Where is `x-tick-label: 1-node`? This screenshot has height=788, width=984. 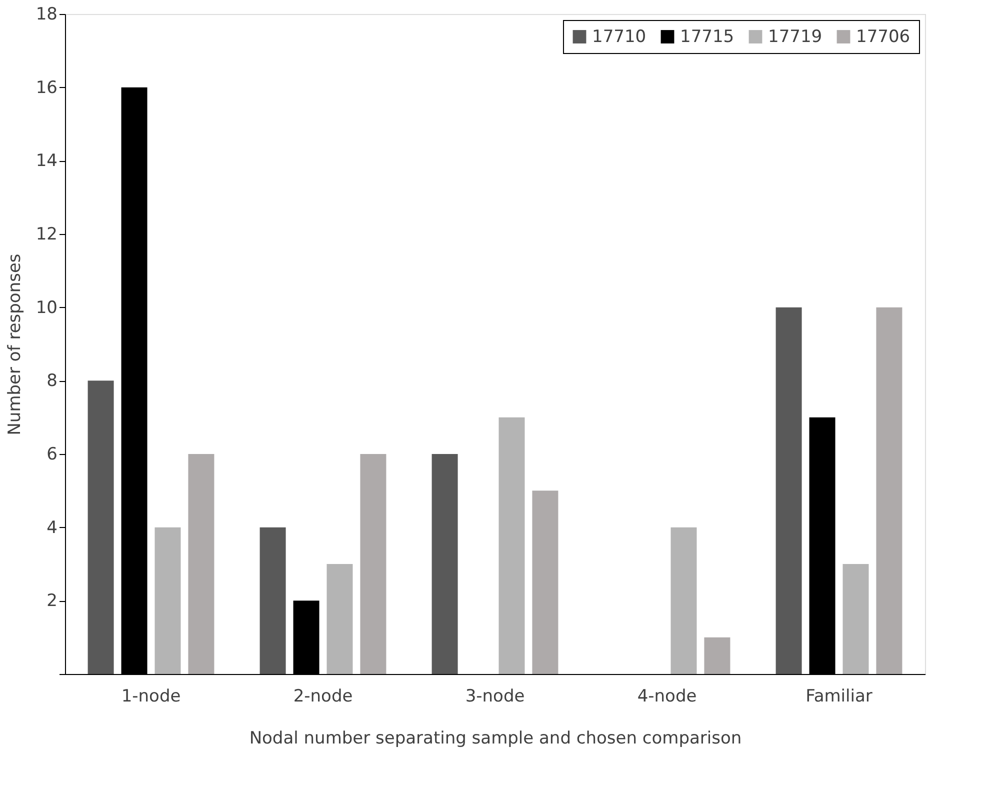
x-tick-label: 1-node is located at coordinates (151, 696).